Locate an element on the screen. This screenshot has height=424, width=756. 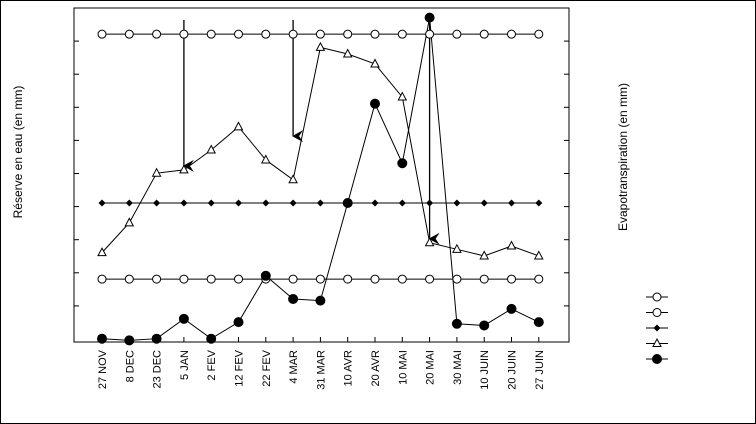
x-tick-label: 10 JUIN is located at coordinates (485, 370).